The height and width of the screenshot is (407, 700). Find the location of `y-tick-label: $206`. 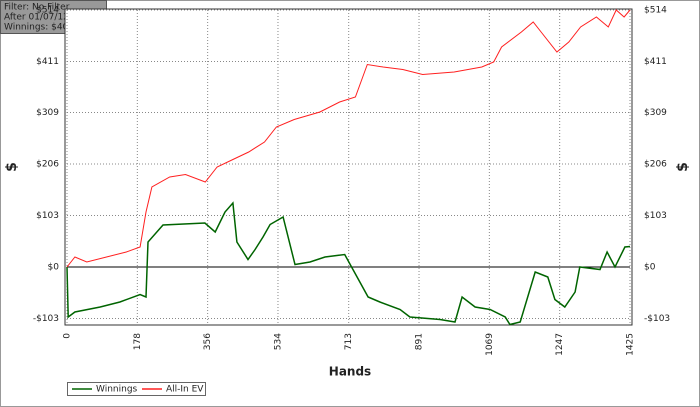

y-tick-label: $206 is located at coordinates (47, 165).